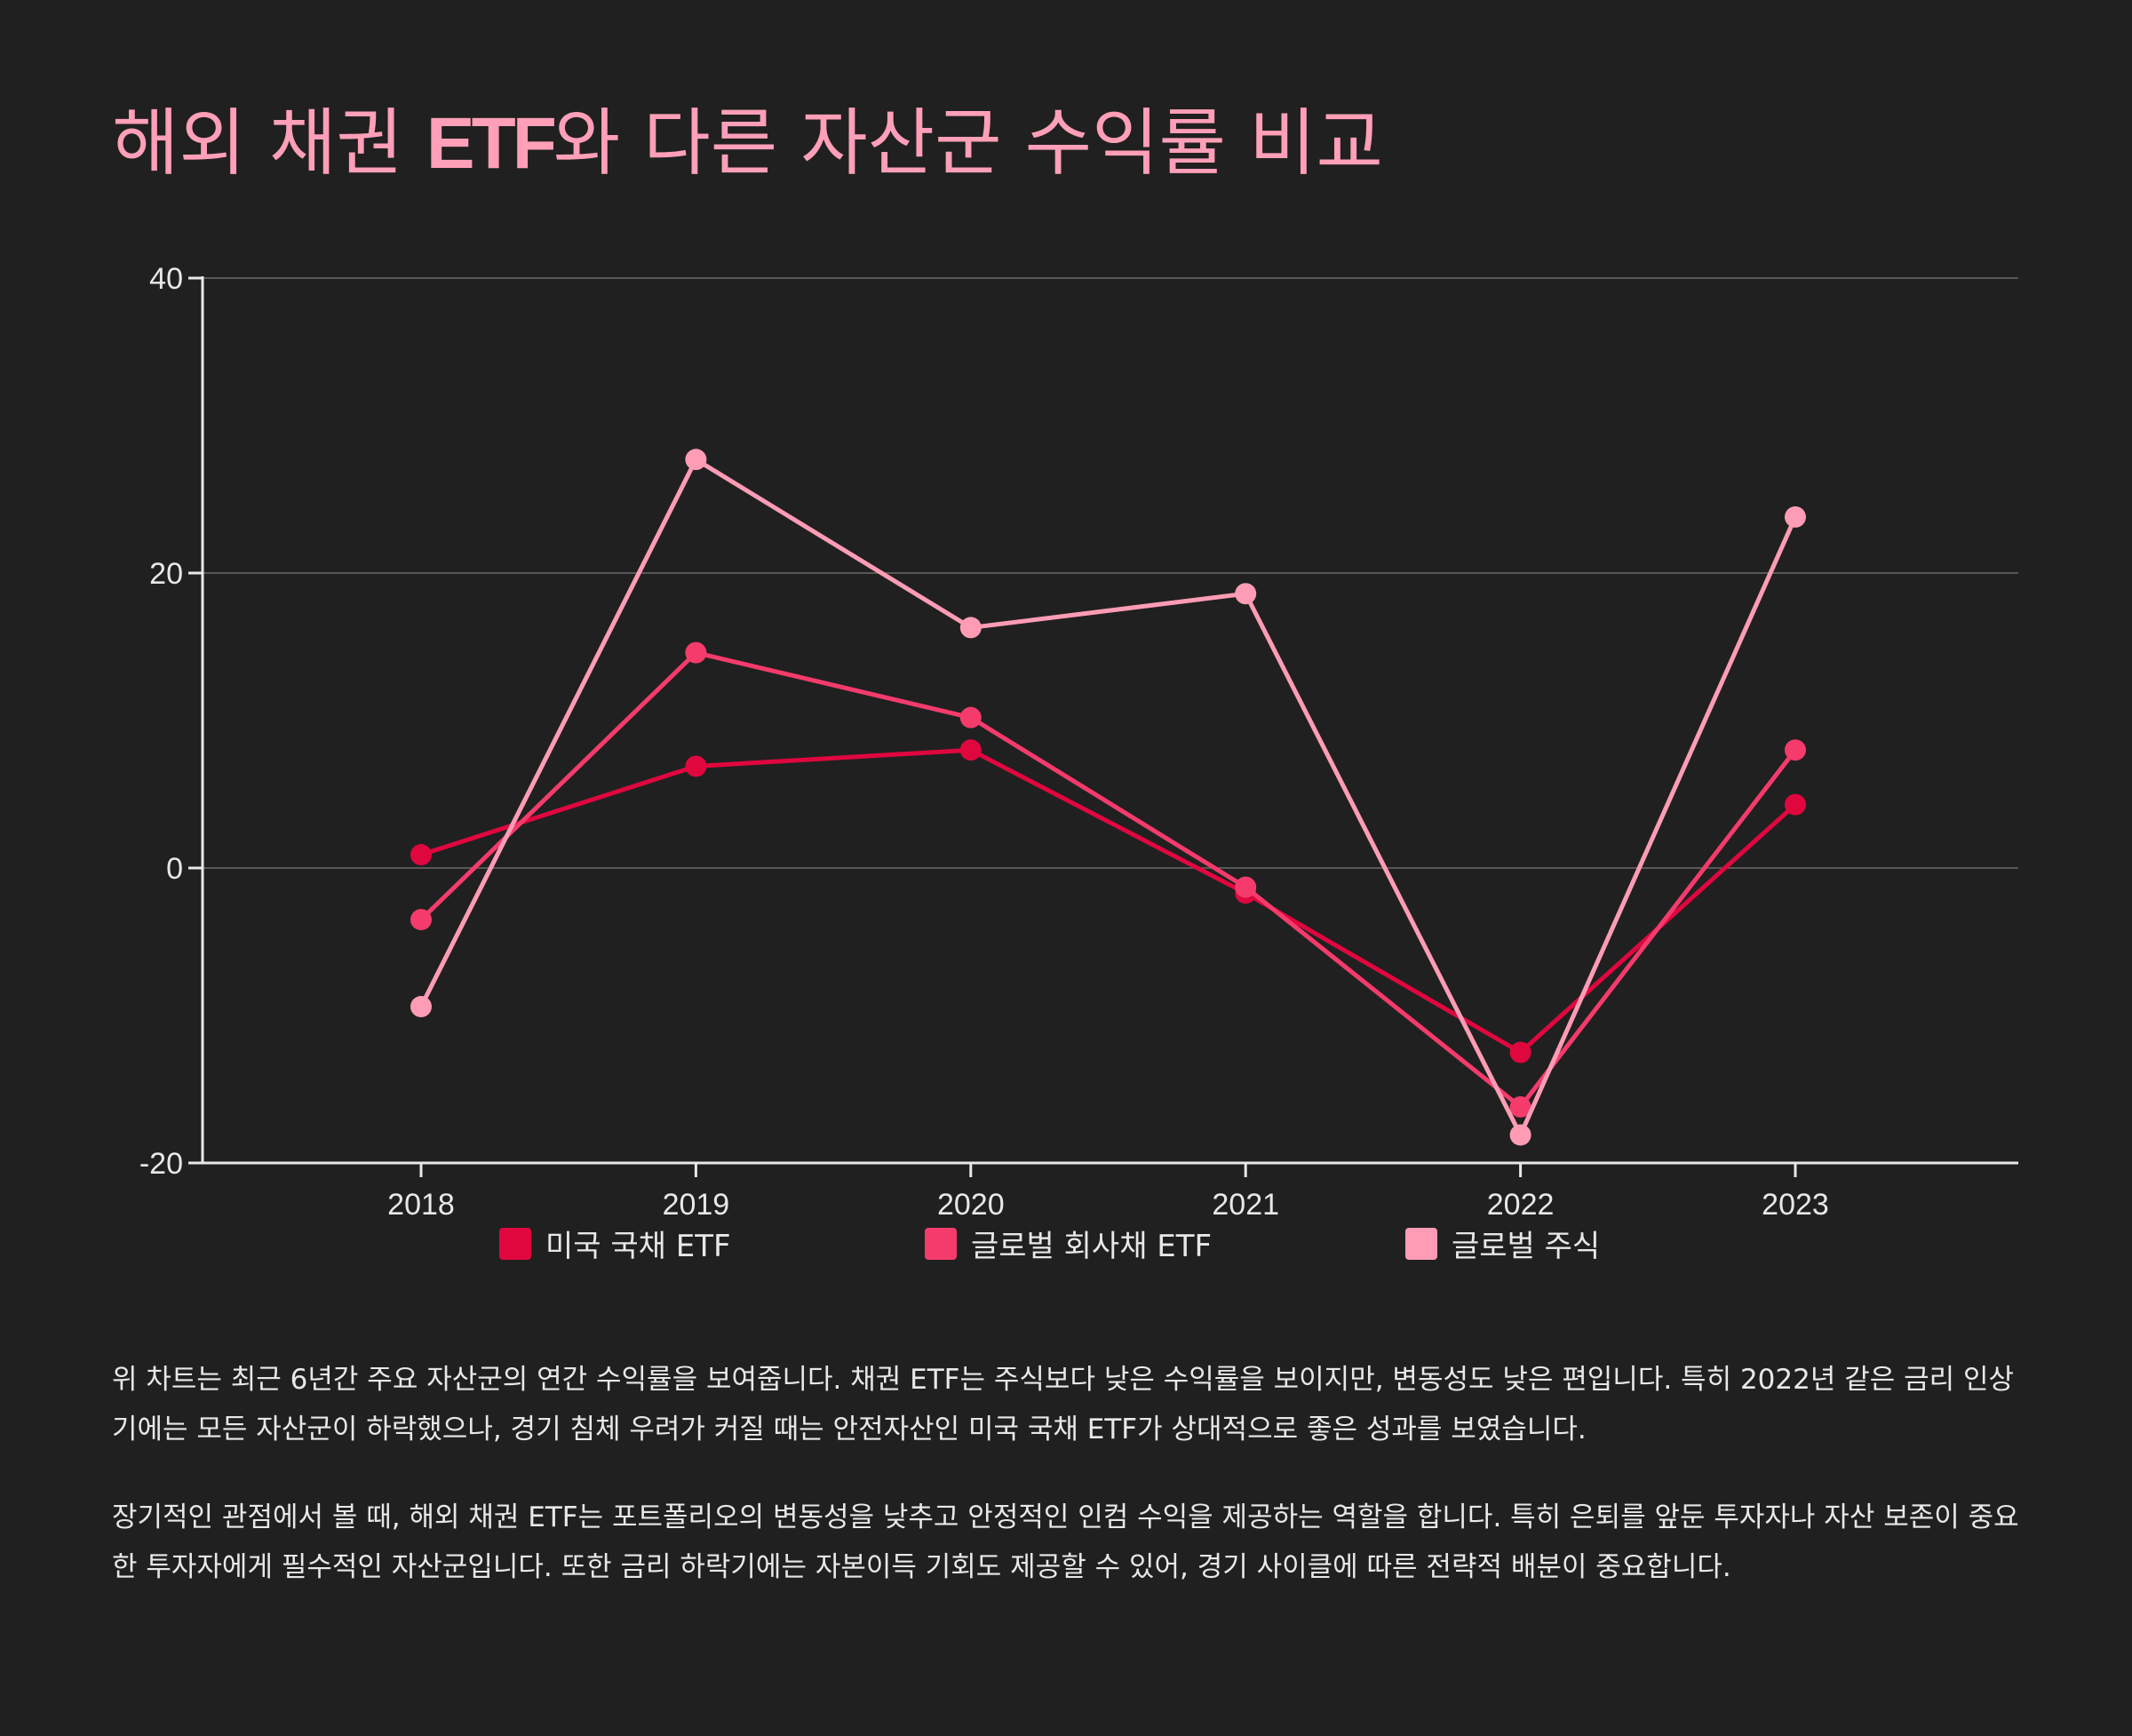  Describe the element at coordinates (1108, 1192) in the screenshot. I see `x-axis-ticks: 2018 2019 2020 2021 2022 2023` at that location.